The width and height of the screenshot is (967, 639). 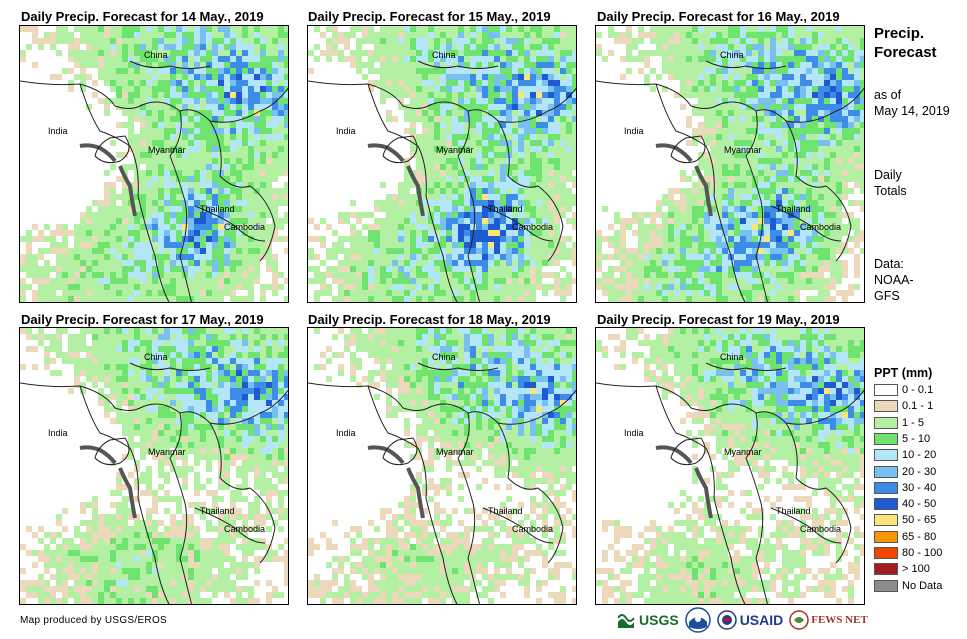 I want to click on legend-item: No Data, so click(x=908, y=586).